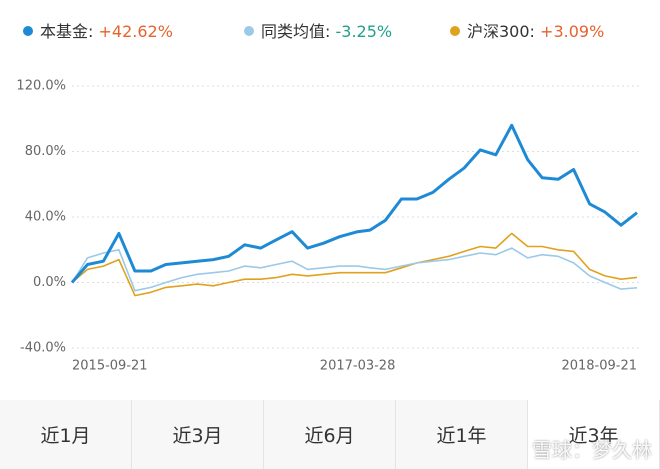 Image resolution: width=660 pixels, height=469 pixels. I want to click on legend-return: +42.62%, so click(136, 31).